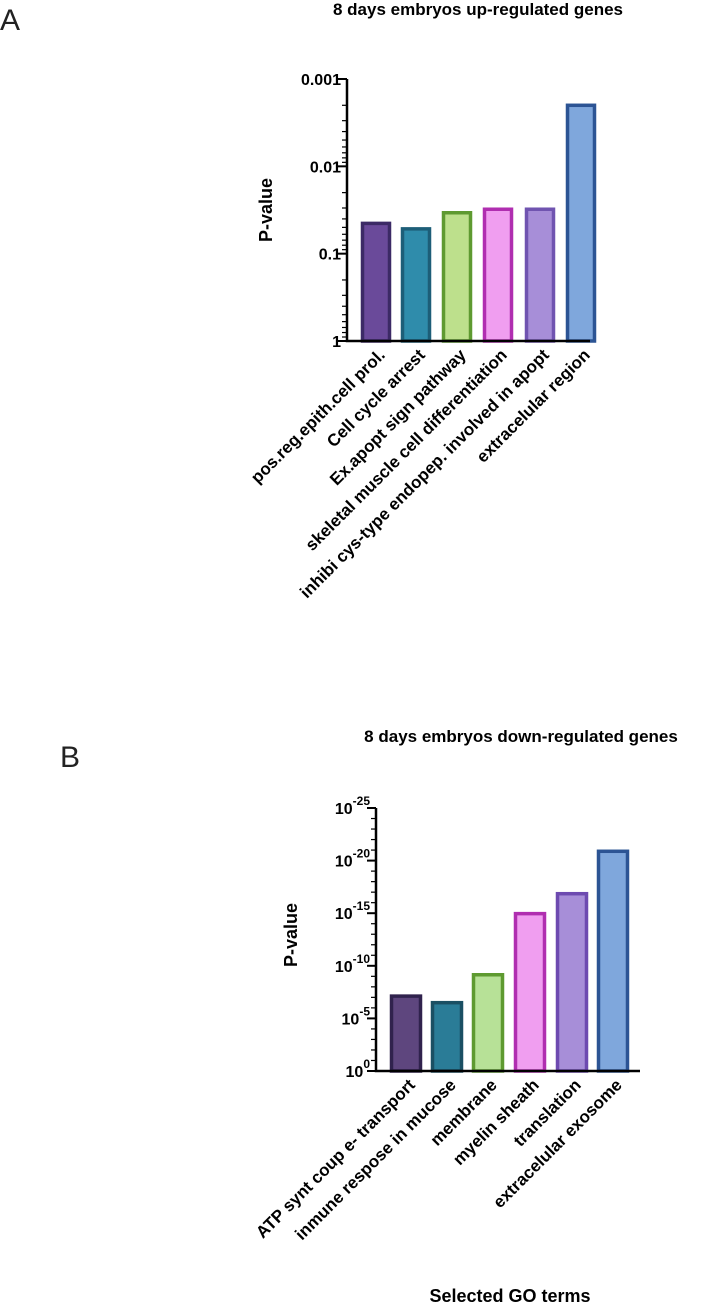 This screenshot has width=706, height=1311. What do you see at coordinates (355, 937) in the screenshot?
I see `y-ticks-b: 10⁰ 10⁻⁵ 10⁻¹⁰ 10⁻¹⁵ 10⁻²⁰ 10⁻²⁵` at bounding box center [355, 937].